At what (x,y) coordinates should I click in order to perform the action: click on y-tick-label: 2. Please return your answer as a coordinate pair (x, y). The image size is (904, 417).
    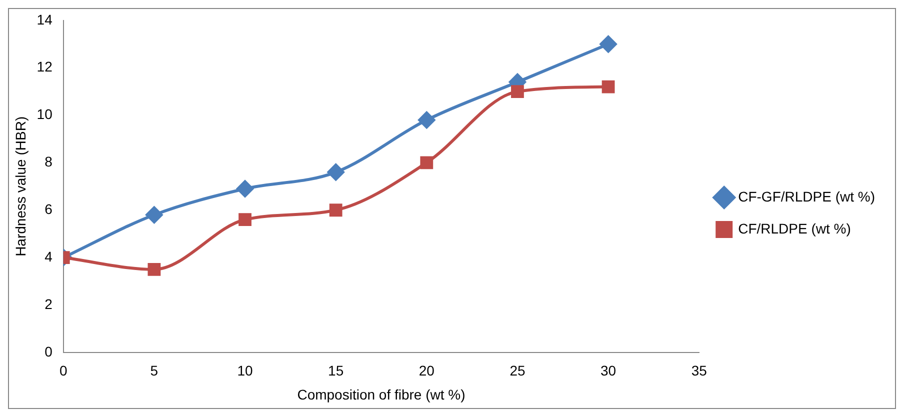
    Looking at the image, I should click on (48, 304).